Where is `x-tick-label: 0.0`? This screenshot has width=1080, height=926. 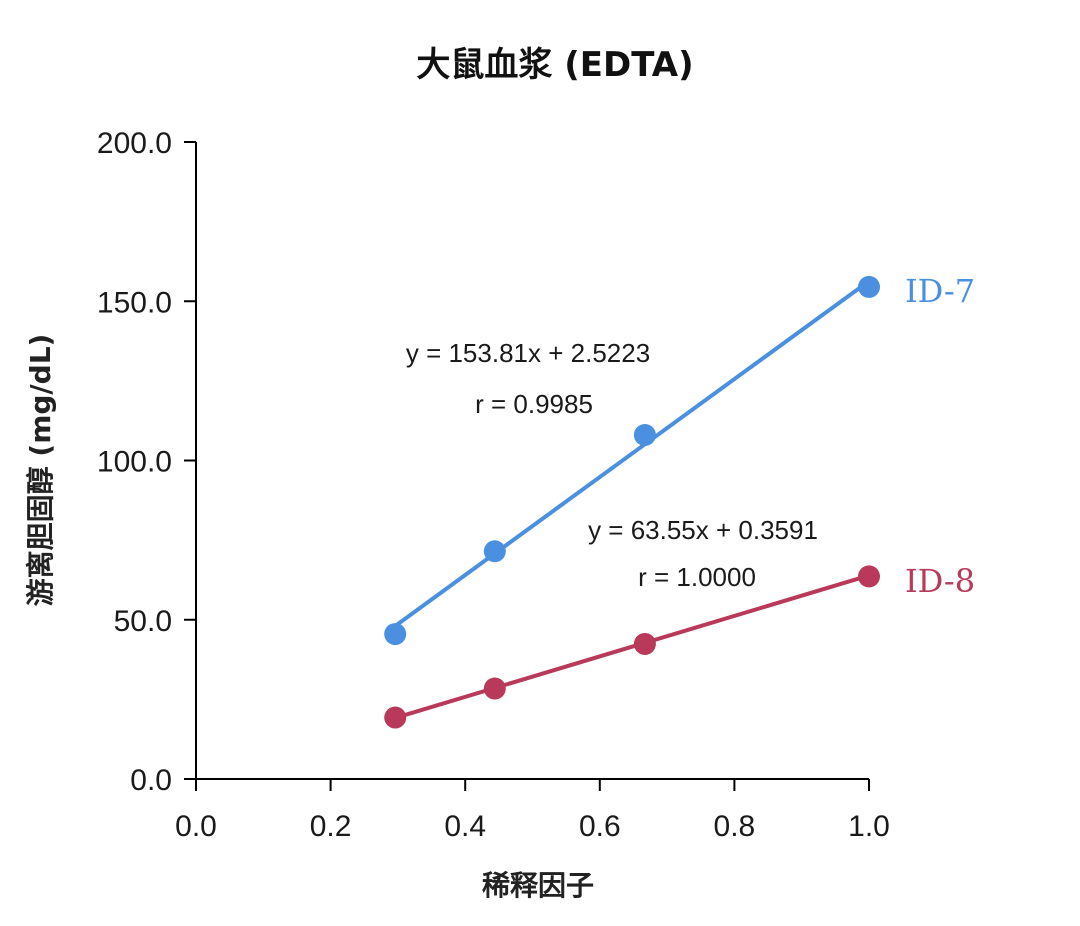
x-tick-label: 0.0 is located at coordinates (196, 826).